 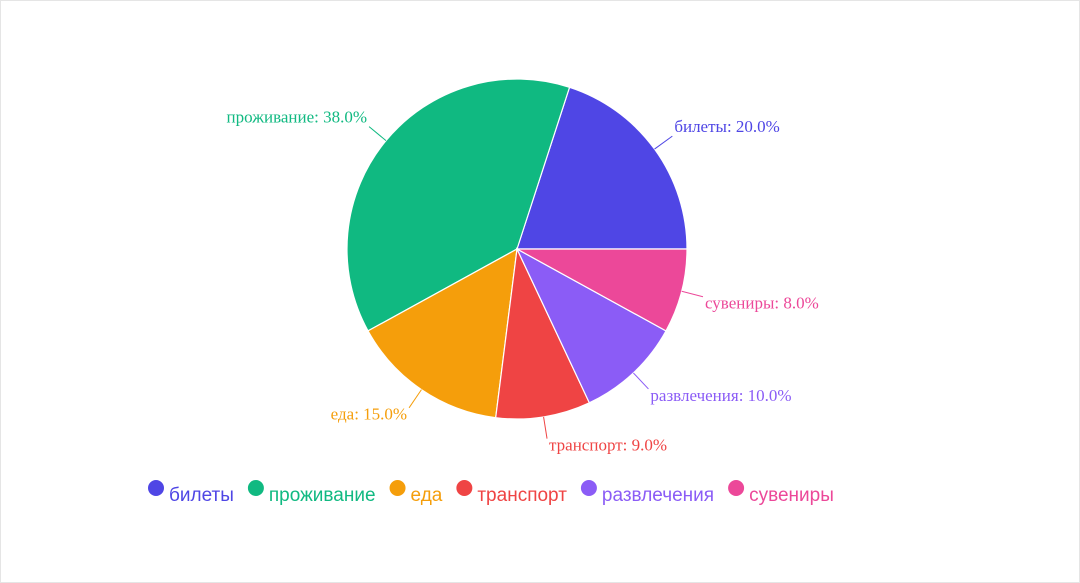 I want to click on legend-label: проживание, so click(x=322, y=495).